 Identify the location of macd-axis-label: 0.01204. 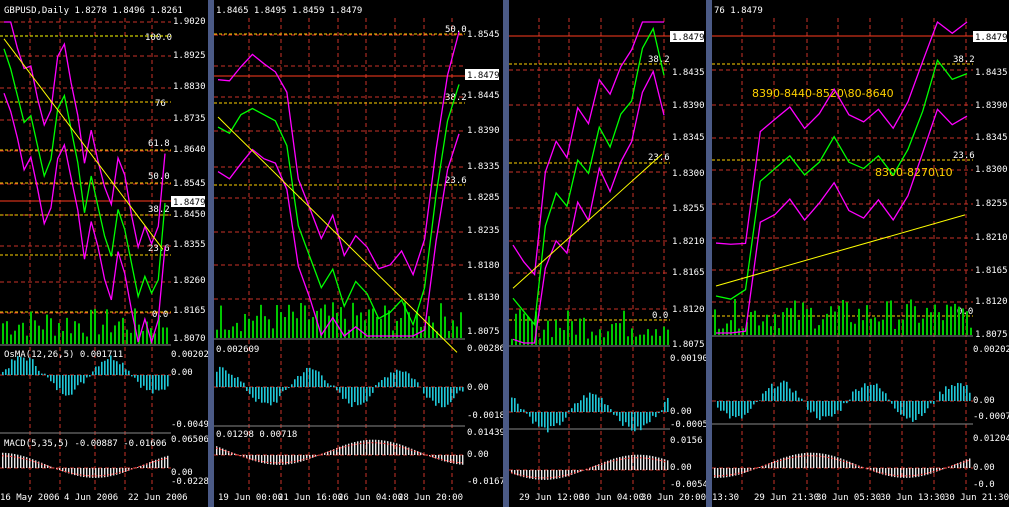
(991, 439).